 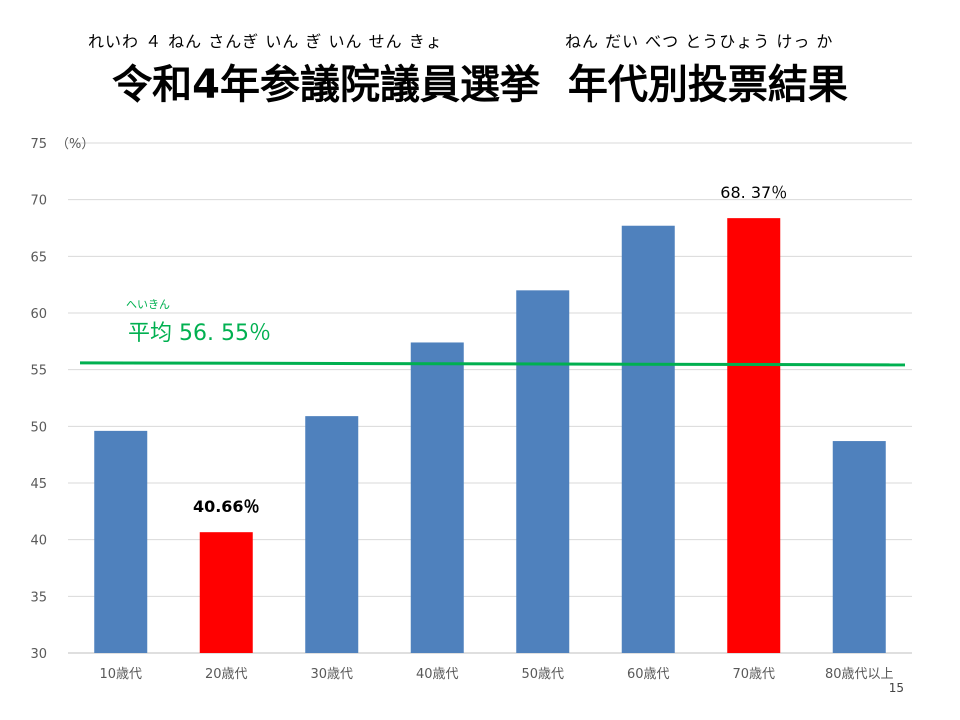 What do you see at coordinates (542, 674) in the screenshot?
I see `x-category-label: 50歳代` at bounding box center [542, 674].